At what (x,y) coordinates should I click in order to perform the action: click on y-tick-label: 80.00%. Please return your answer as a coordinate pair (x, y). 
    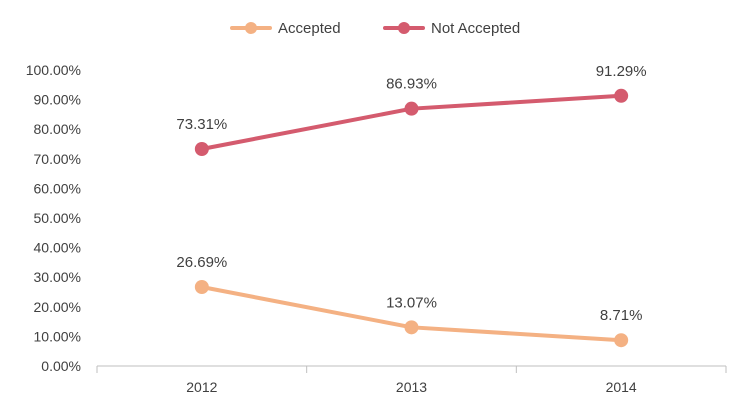
    Looking at the image, I should click on (57, 129).